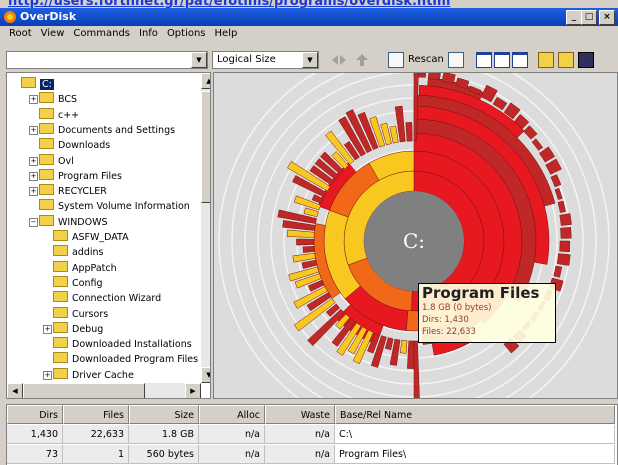  I want to click on scroll-up: ▲, so click(205, 81).